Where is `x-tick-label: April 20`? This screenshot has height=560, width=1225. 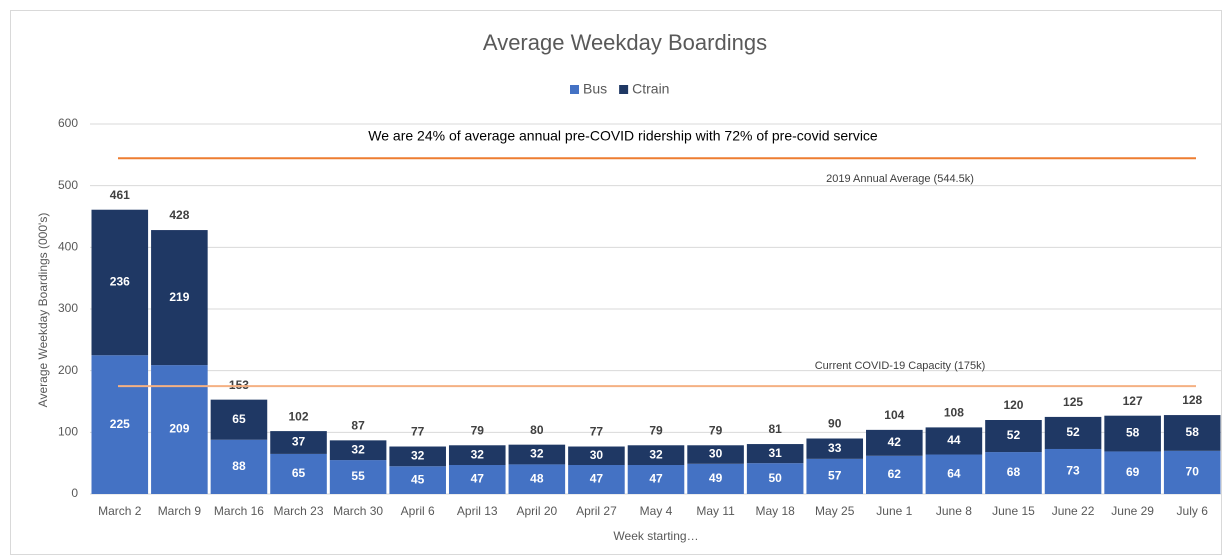 x-tick-label: April 20 is located at coordinates (536, 511).